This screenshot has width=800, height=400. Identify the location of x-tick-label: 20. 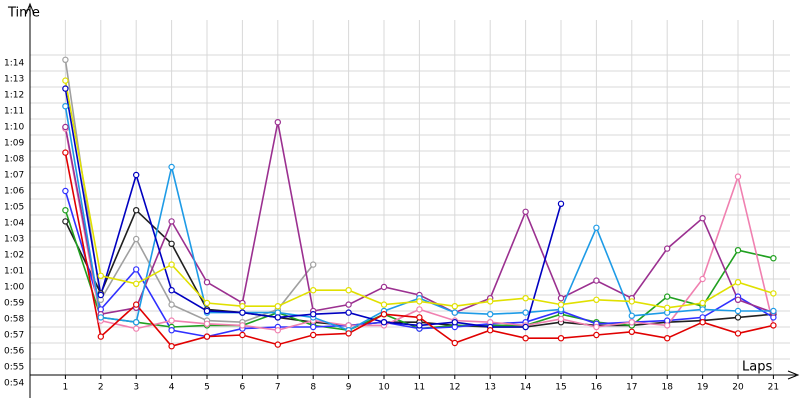
(738, 388).